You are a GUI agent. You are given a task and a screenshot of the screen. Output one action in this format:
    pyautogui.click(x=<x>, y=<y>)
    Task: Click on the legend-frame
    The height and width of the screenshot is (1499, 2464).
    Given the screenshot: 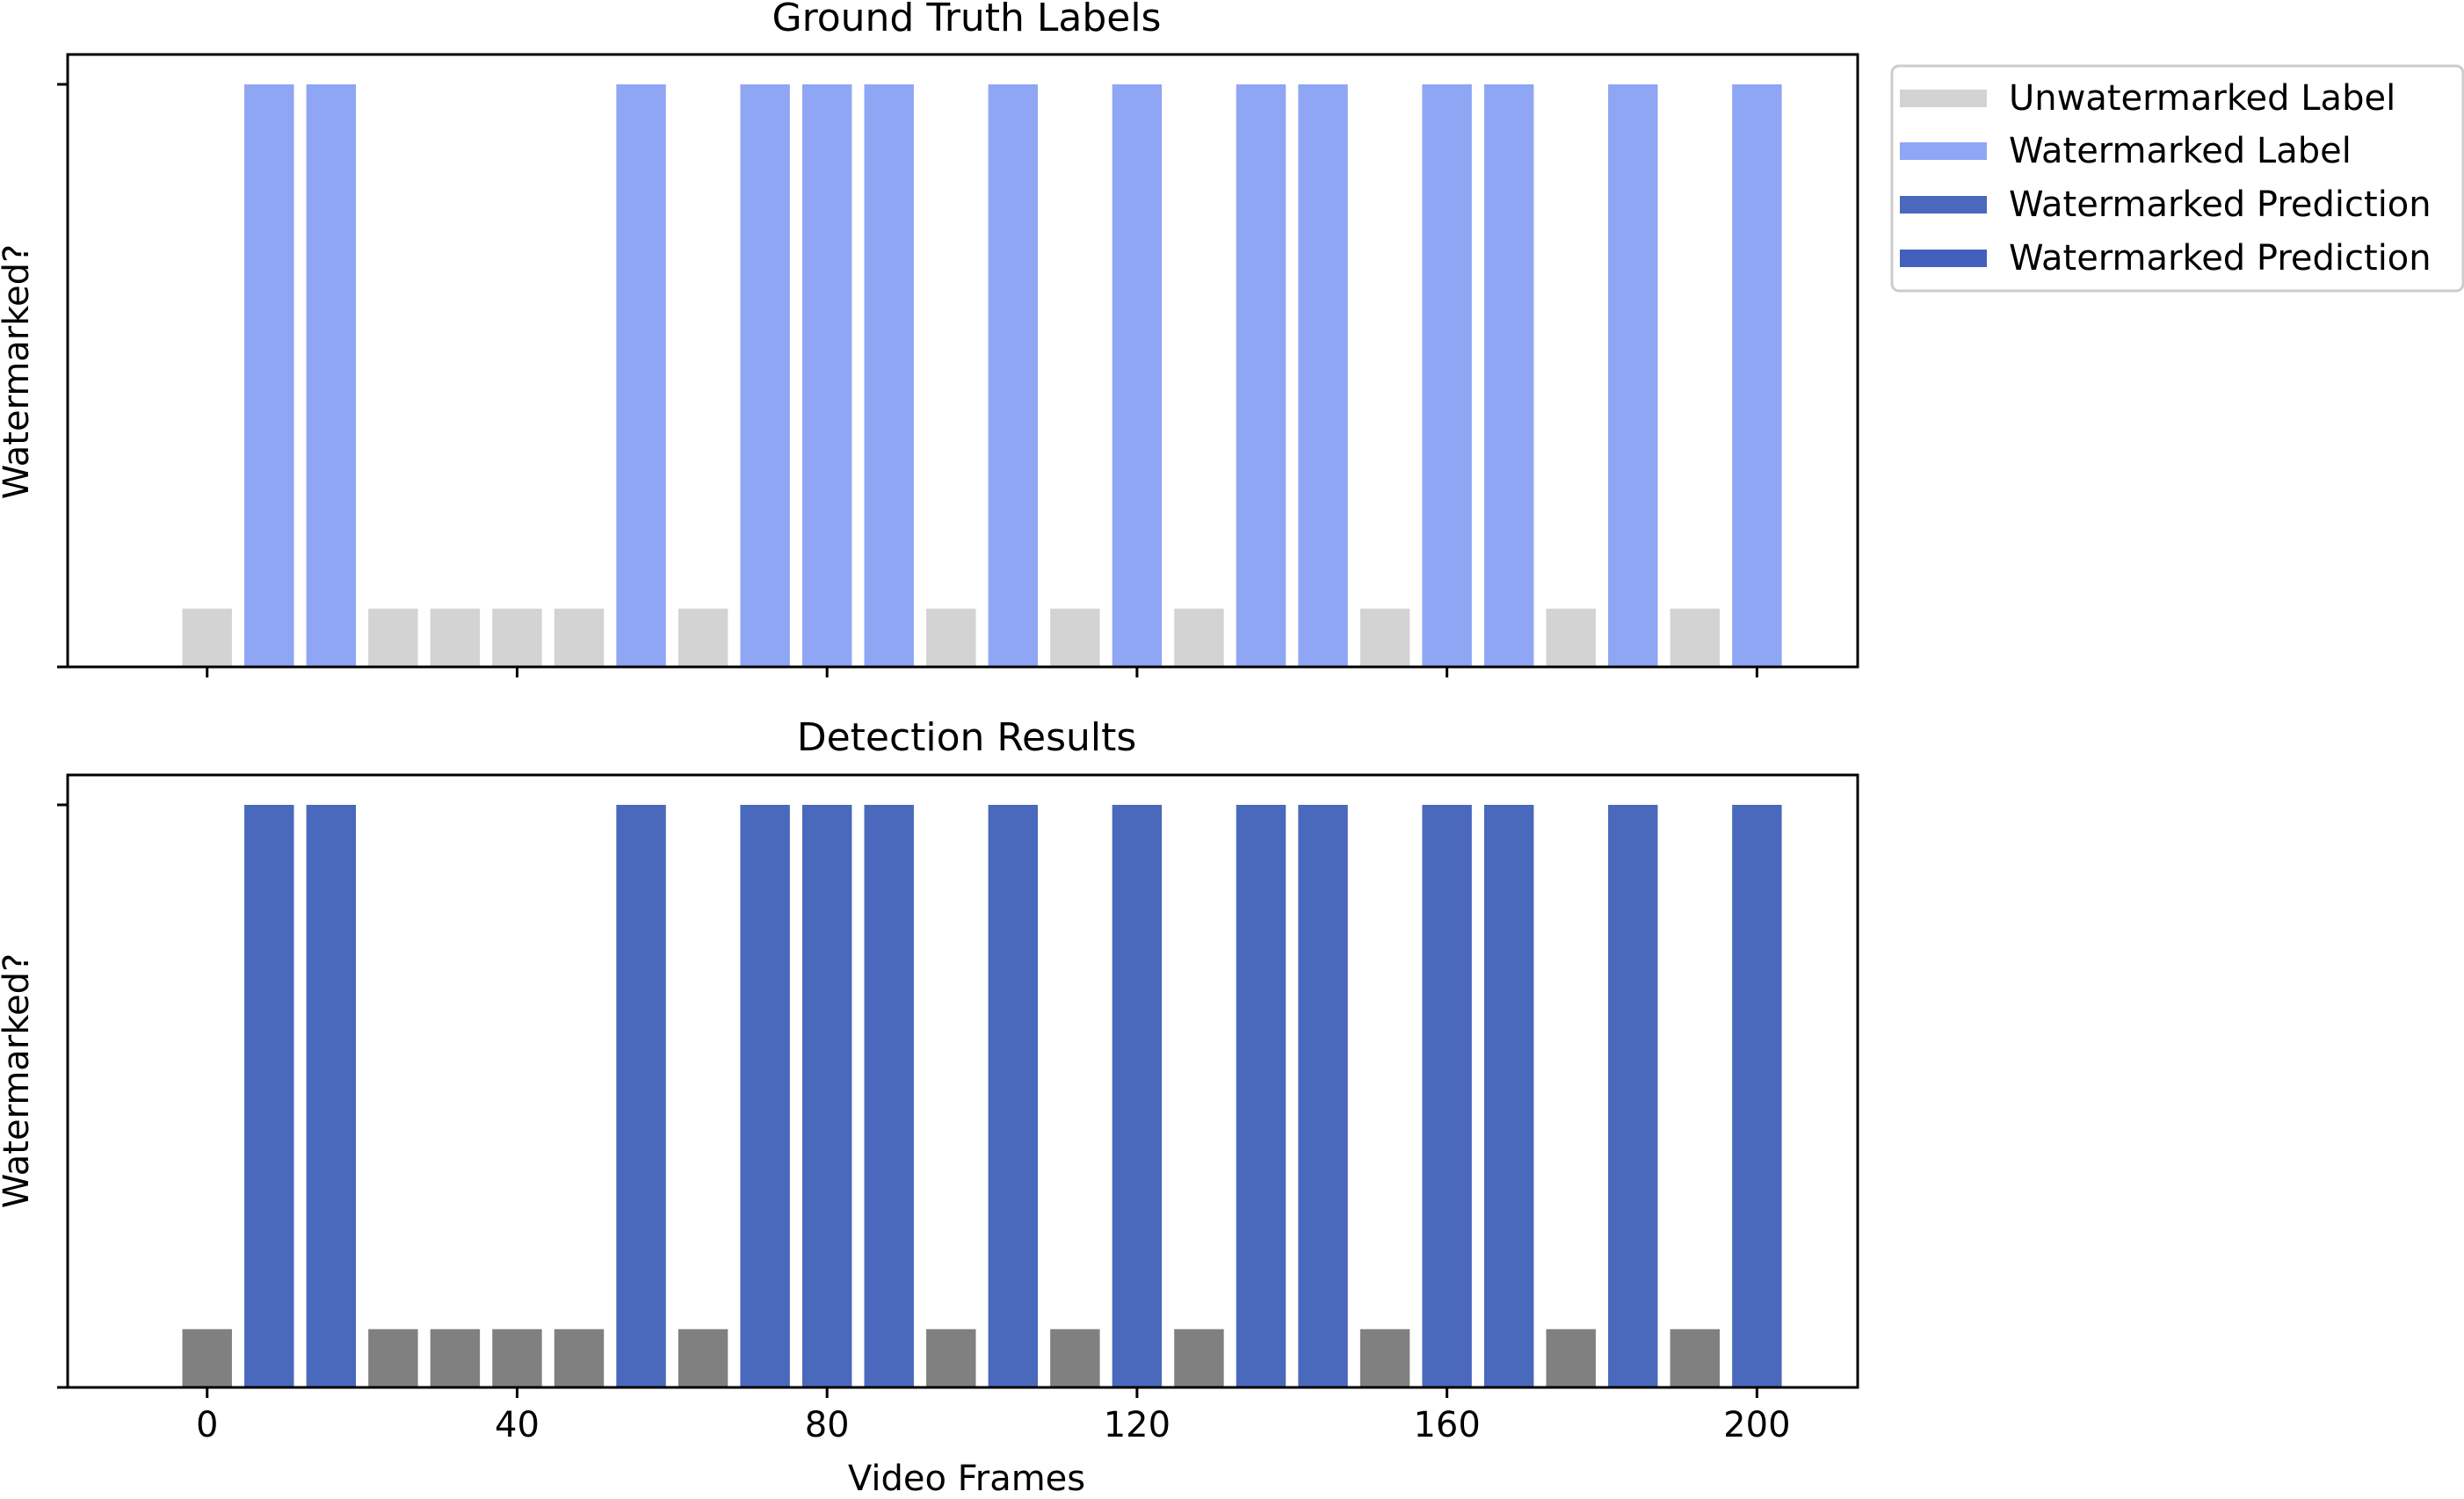 What is the action you would take?
    pyautogui.click(x=2177, y=179)
    